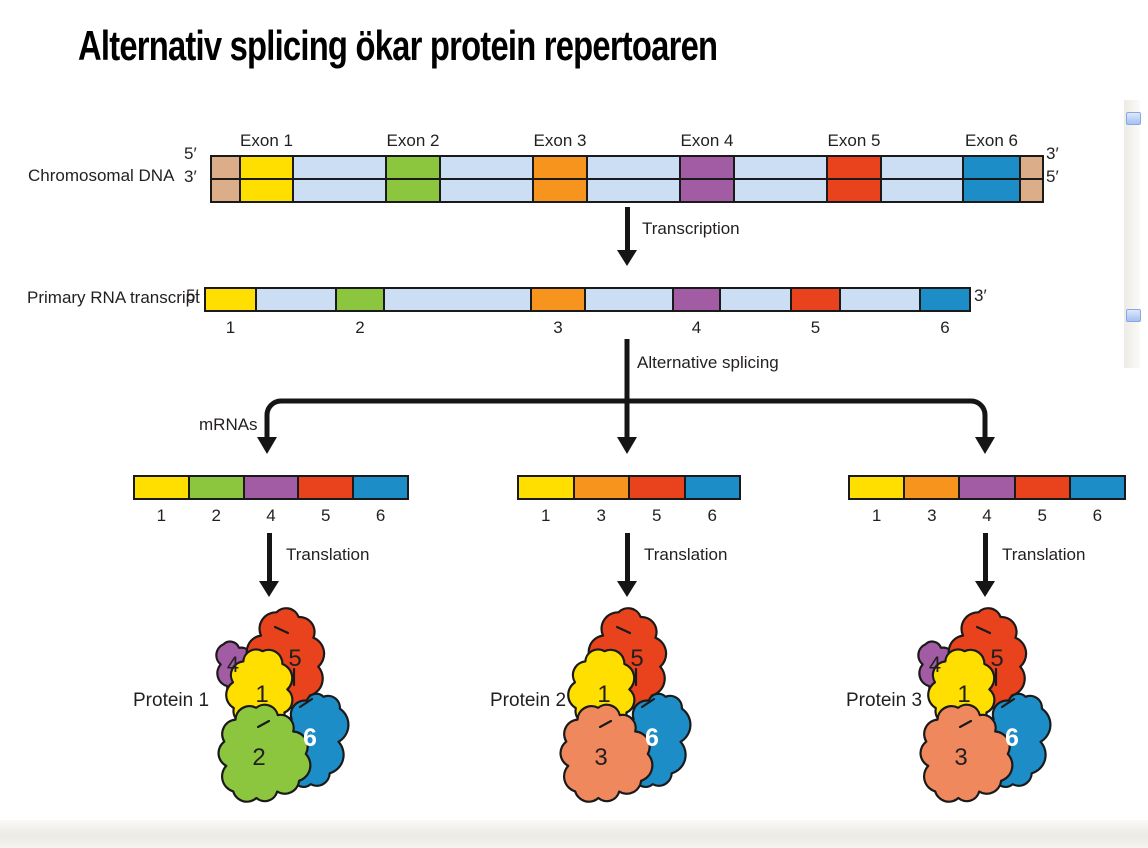  I want to click on mrnas-label: mRNAs, so click(228, 424).